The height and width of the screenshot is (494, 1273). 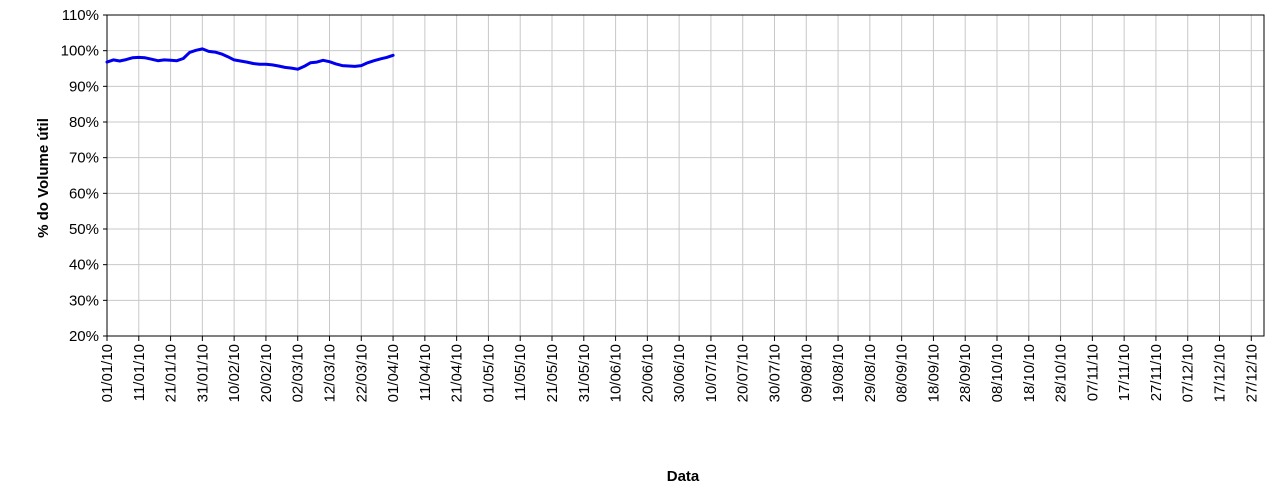 I want to click on x-tick-label: 18/10/10, so click(x=1029, y=373).